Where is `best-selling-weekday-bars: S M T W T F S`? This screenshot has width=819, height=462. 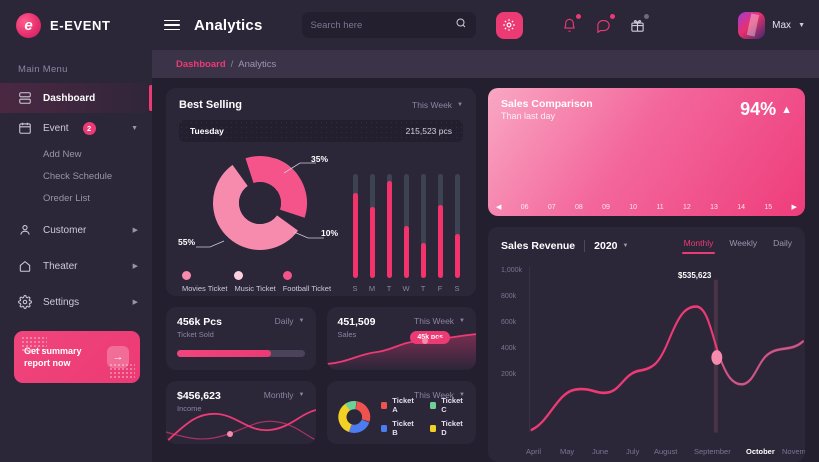 best-selling-weekday-bars: S M T W T F S is located at coordinates (405, 219).